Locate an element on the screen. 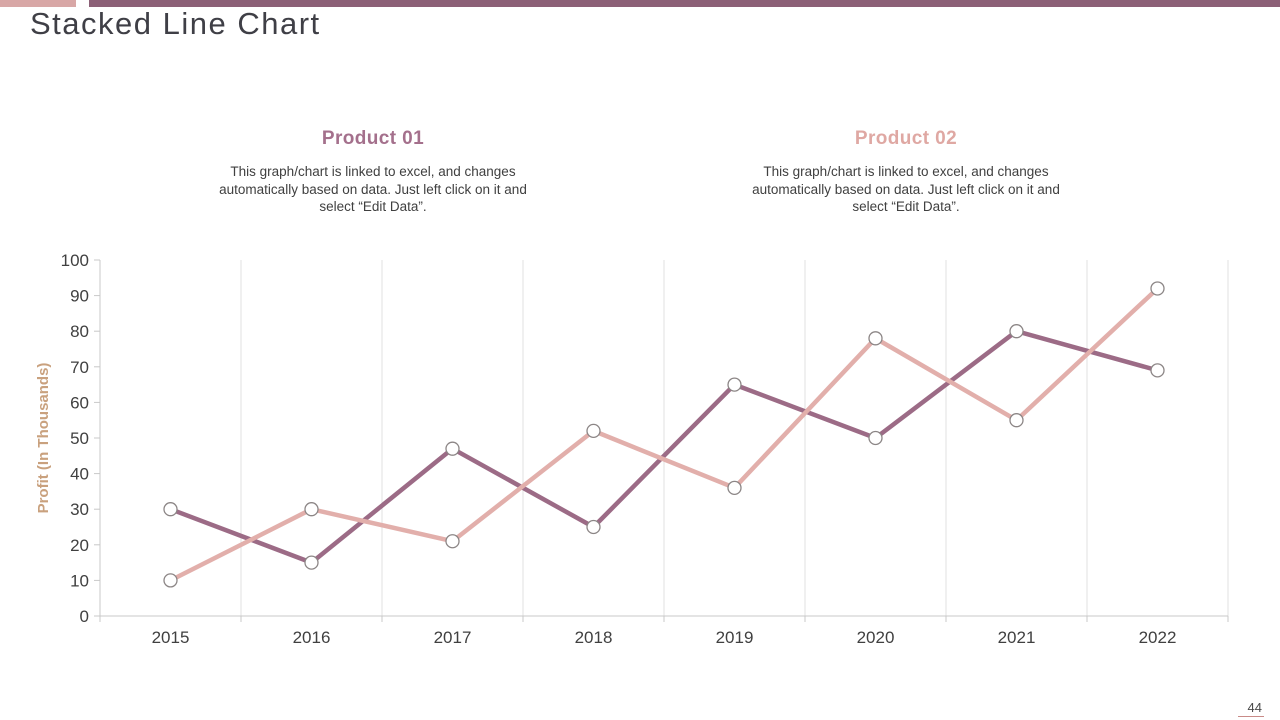  x-tick-label: 2017 is located at coordinates (453, 637).